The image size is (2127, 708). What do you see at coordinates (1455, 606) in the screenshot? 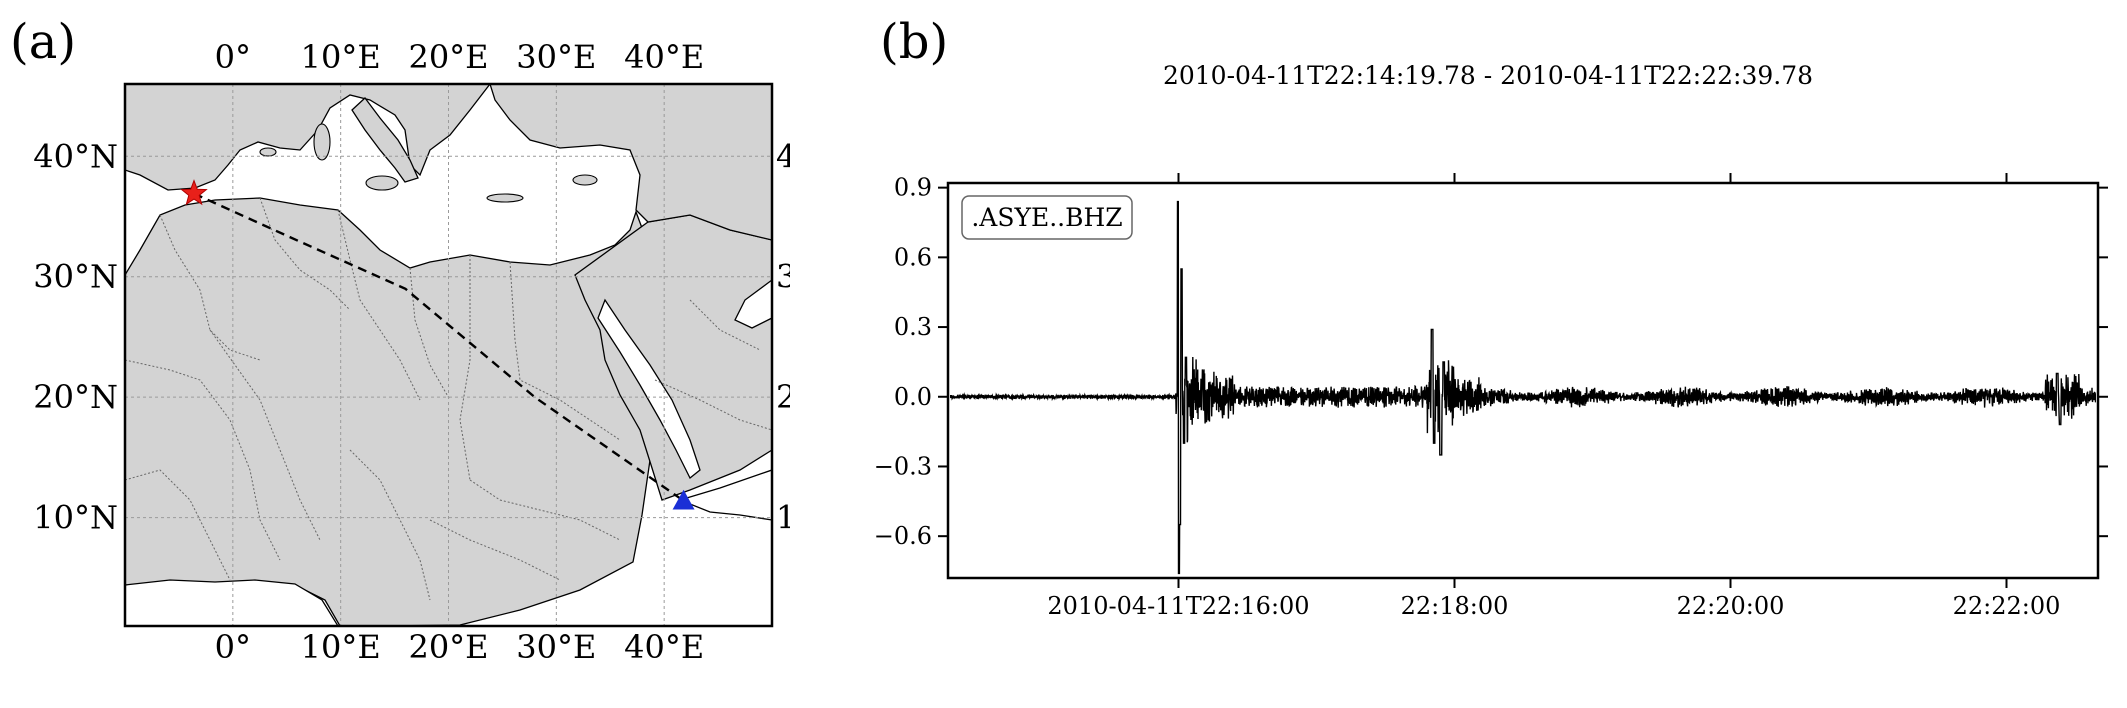
I see `x-tick-label: 22:18:00` at bounding box center [1455, 606].